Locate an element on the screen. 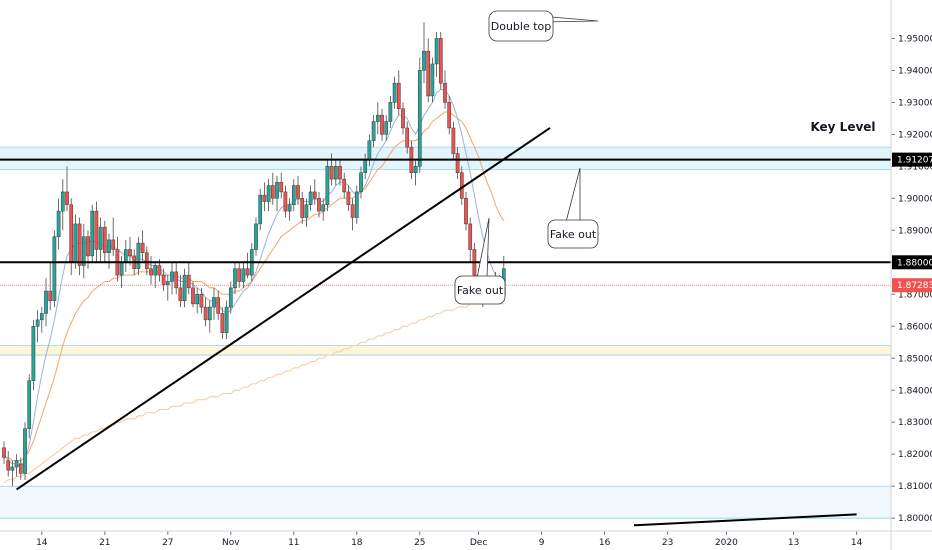 The width and height of the screenshot is (932, 550). double-top-callout: Double top is located at coordinates (543, 26).